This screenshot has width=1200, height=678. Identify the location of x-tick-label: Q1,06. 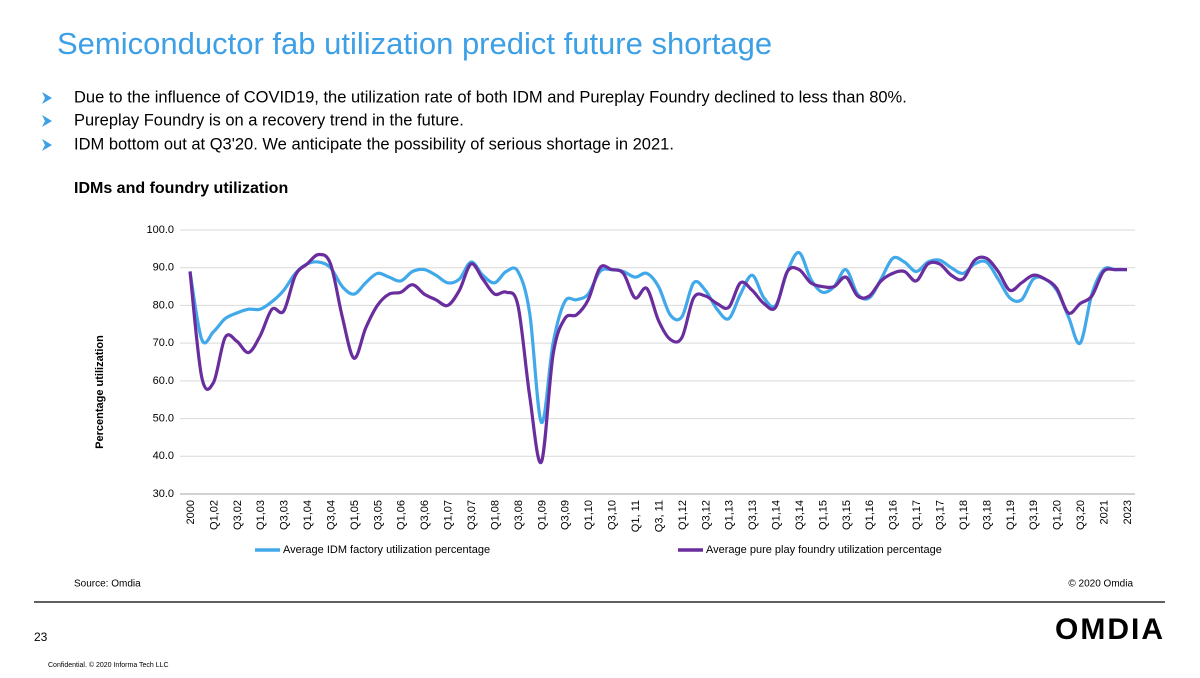
(402, 515).